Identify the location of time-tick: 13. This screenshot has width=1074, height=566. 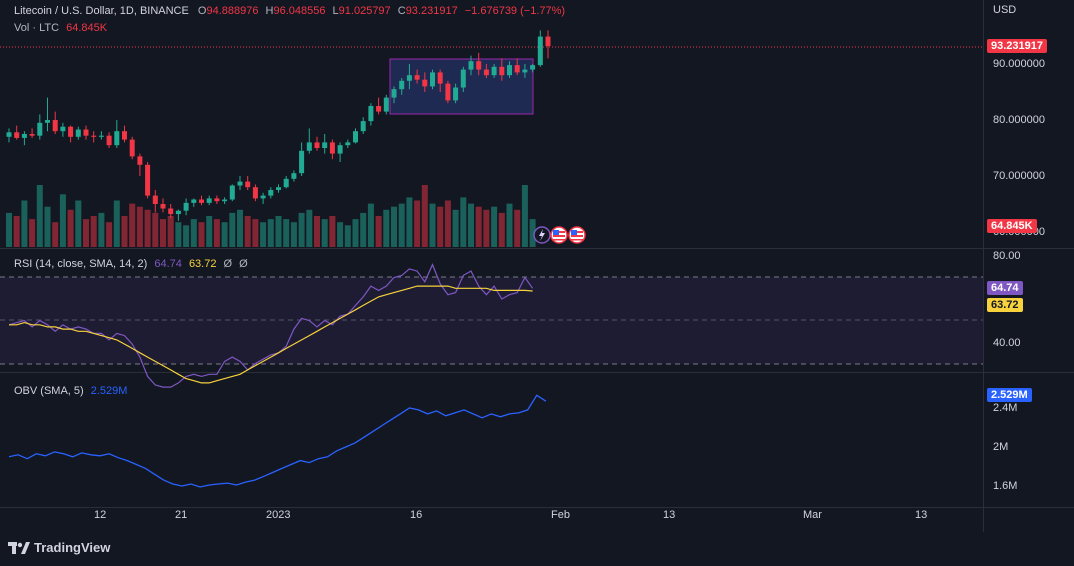
(669, 515).